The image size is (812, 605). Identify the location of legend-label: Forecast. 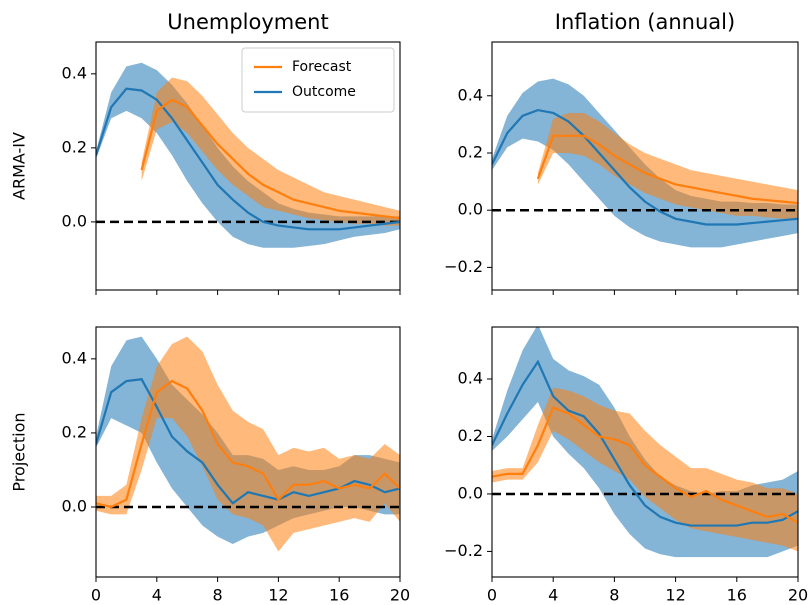
(322, 67).